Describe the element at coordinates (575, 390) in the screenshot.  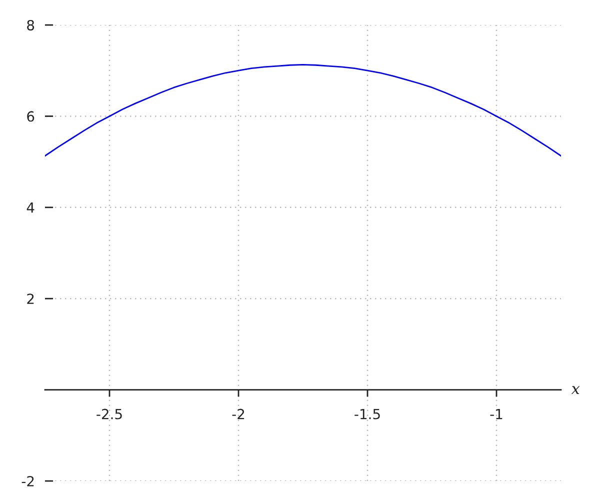
I see `x-axis-title: x` at that location.